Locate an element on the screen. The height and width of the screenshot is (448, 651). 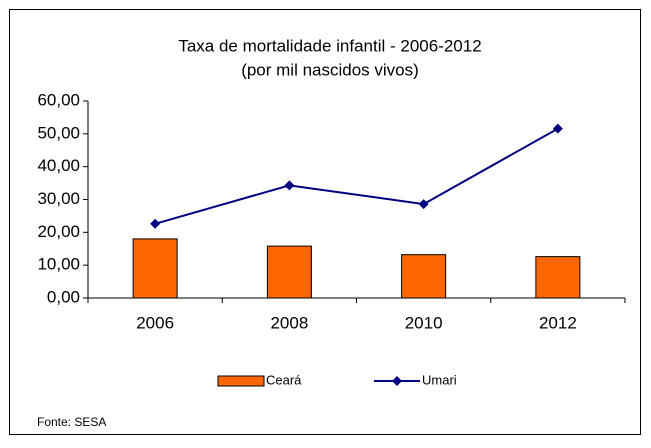
legend-label: Umari is located at coordinates (439, 379).